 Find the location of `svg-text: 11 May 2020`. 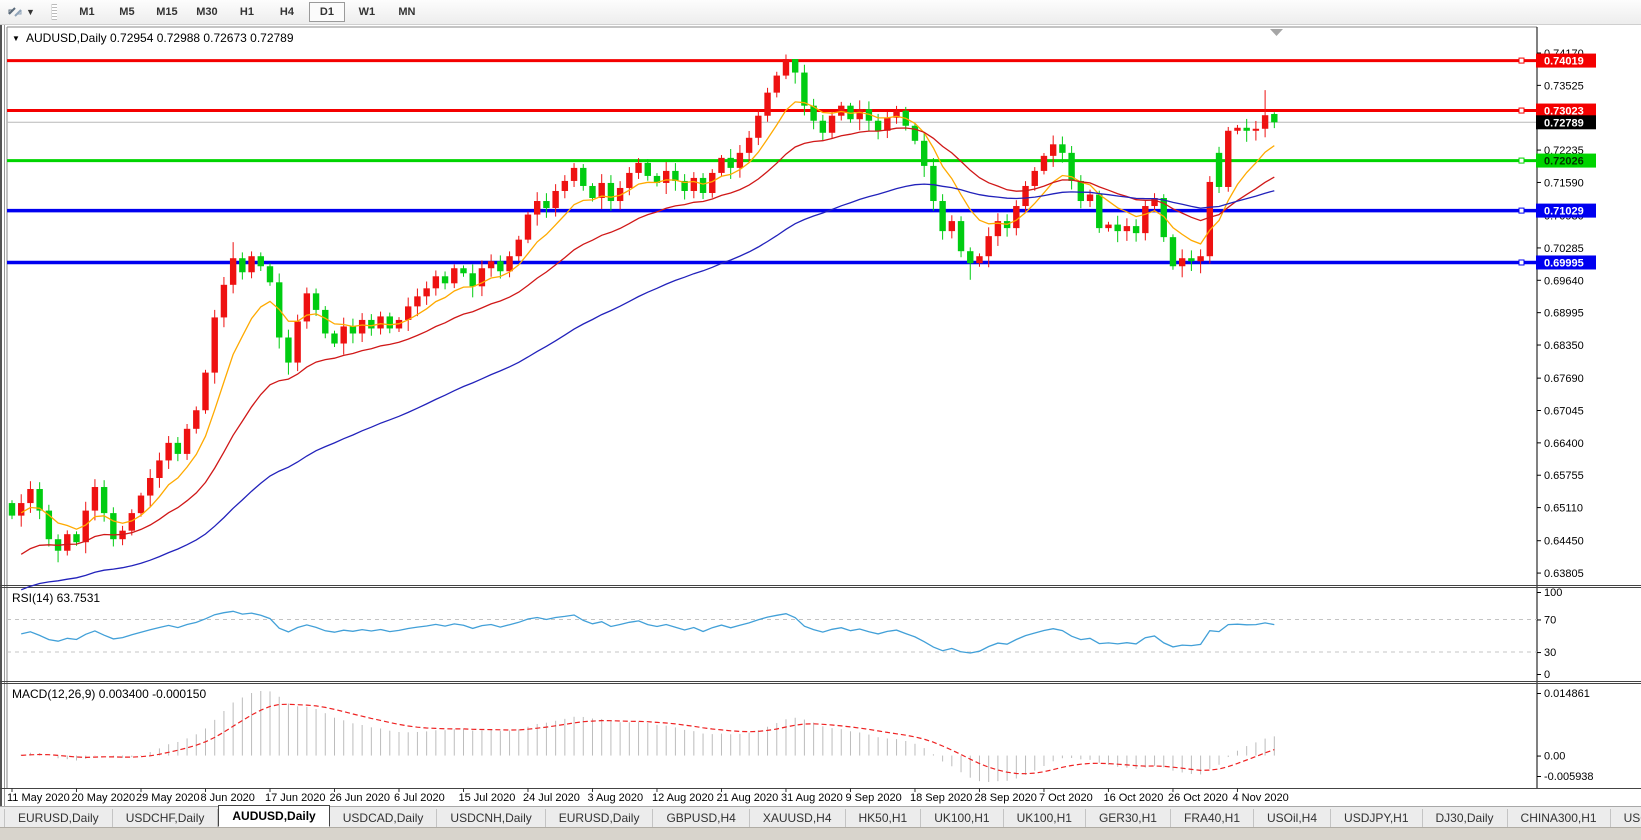

svg-text: 11 May 2020 is located at coordinates (38, 798).